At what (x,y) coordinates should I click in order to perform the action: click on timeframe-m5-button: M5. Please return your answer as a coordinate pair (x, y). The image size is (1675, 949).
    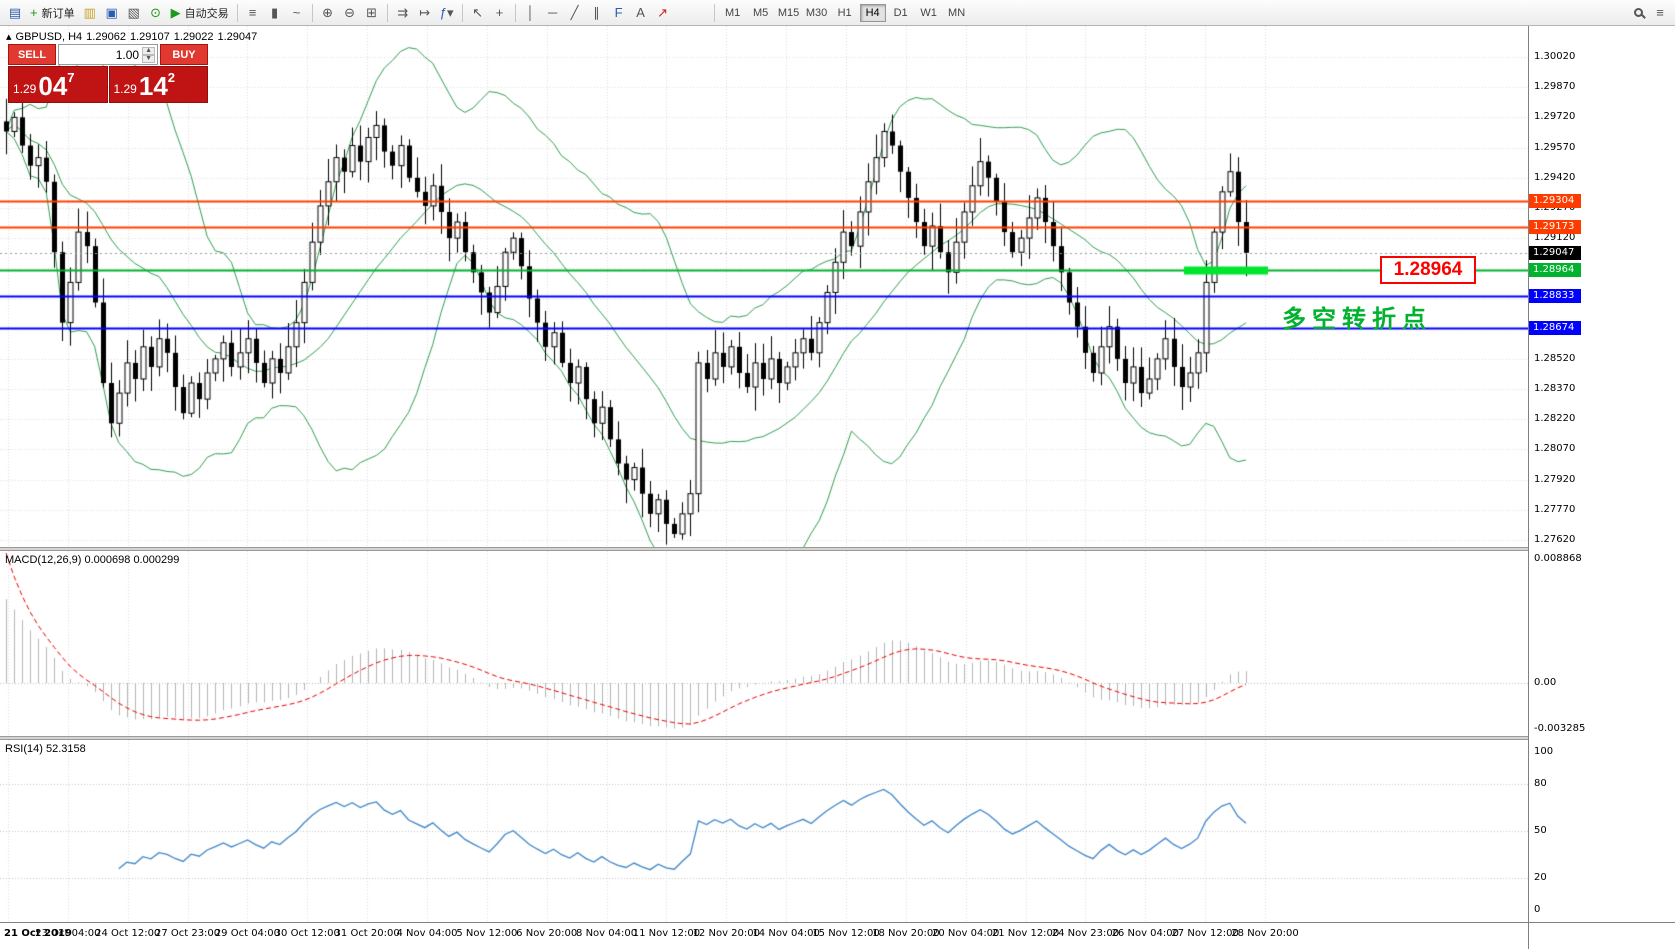
    Looking at the image, I should click on (760, 12).